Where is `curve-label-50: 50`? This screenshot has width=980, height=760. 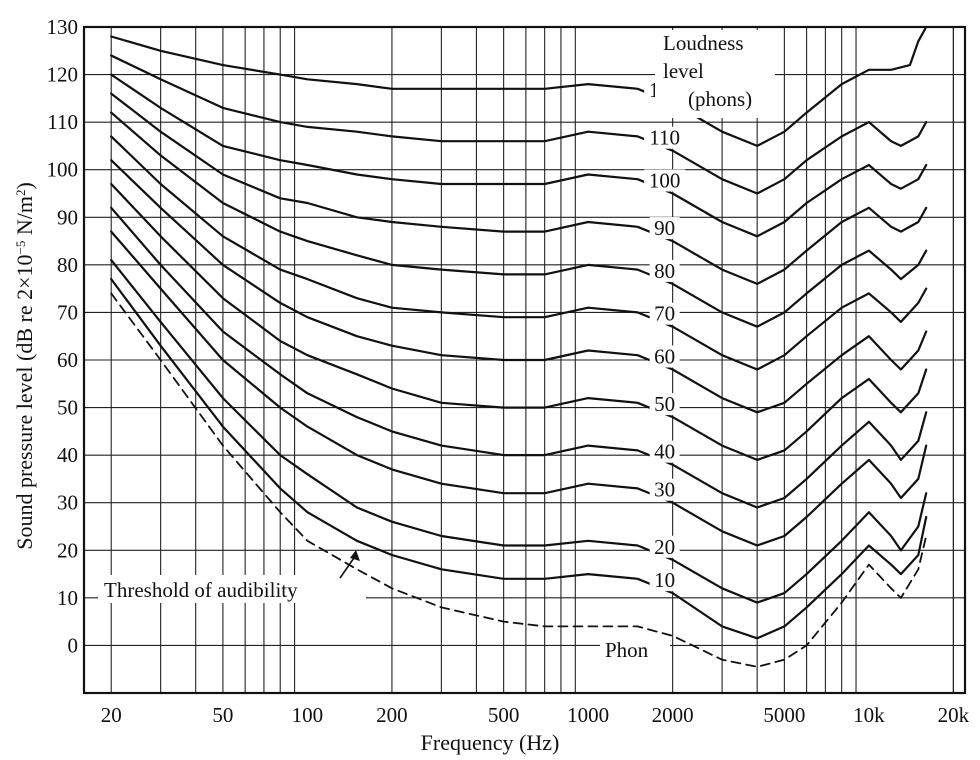
curve-label-50: 50 is located at coordinates (664, 404).